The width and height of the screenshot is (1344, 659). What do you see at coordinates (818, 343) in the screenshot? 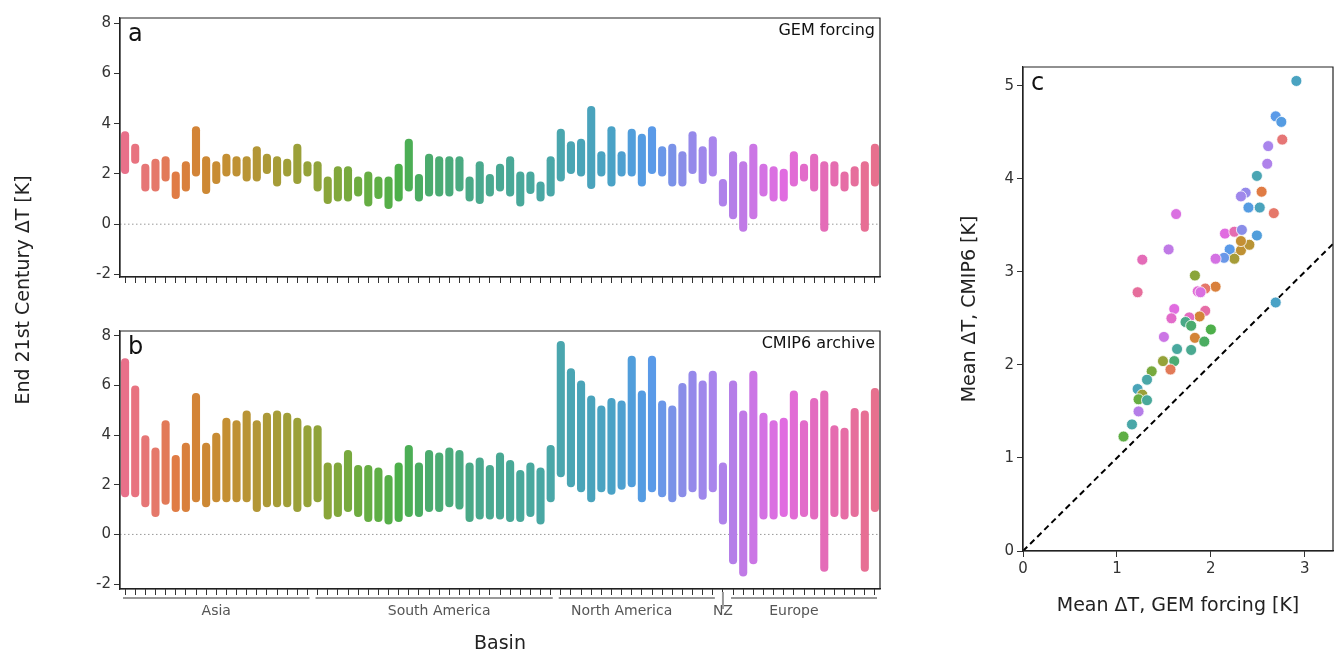
I see `annotation: CMIP6 archive` at bounding box center [818, 343].